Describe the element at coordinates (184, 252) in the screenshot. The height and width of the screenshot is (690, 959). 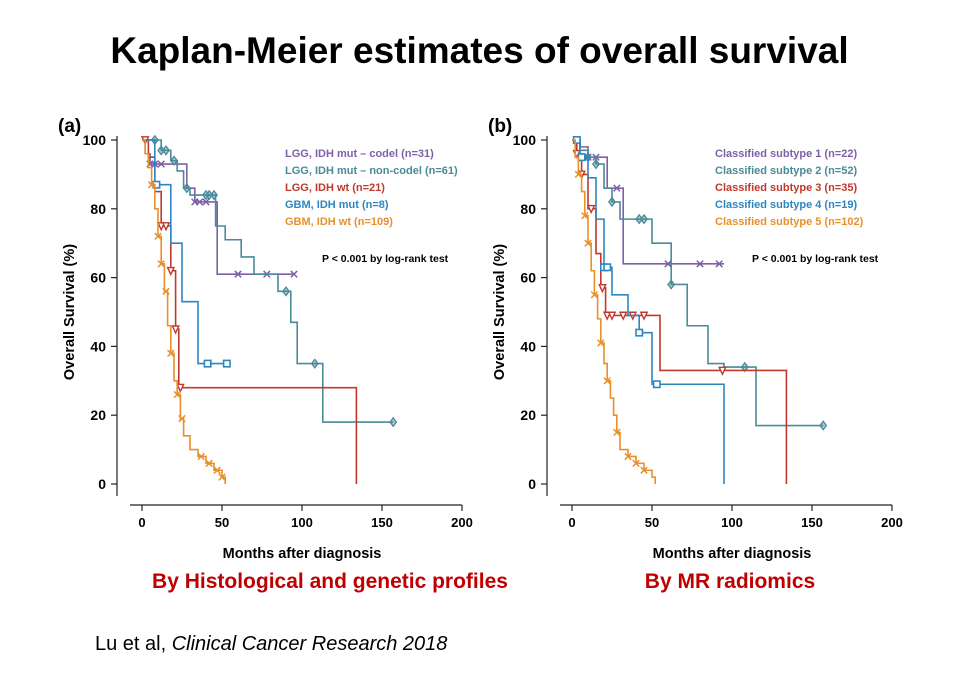
I see `chart0-series-3-curve` at that location.